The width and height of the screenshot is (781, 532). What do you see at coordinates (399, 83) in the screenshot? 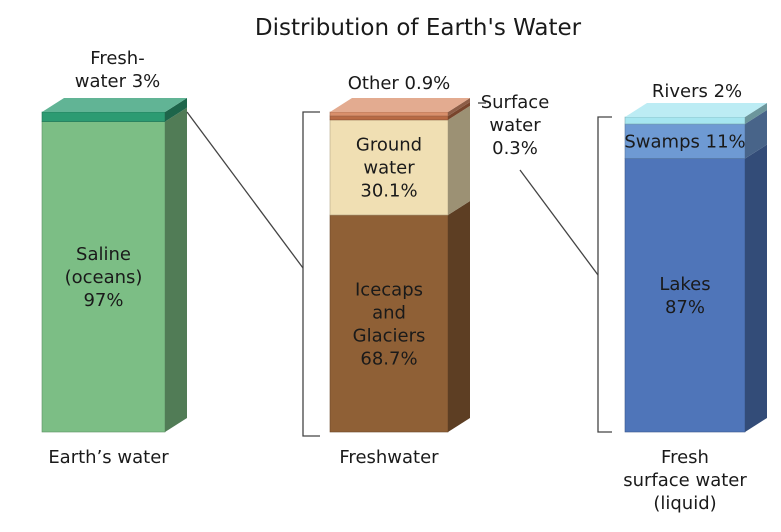
I see `bar-2-segment-4-label: Other 0.9%` at bounding box center [399, 83].